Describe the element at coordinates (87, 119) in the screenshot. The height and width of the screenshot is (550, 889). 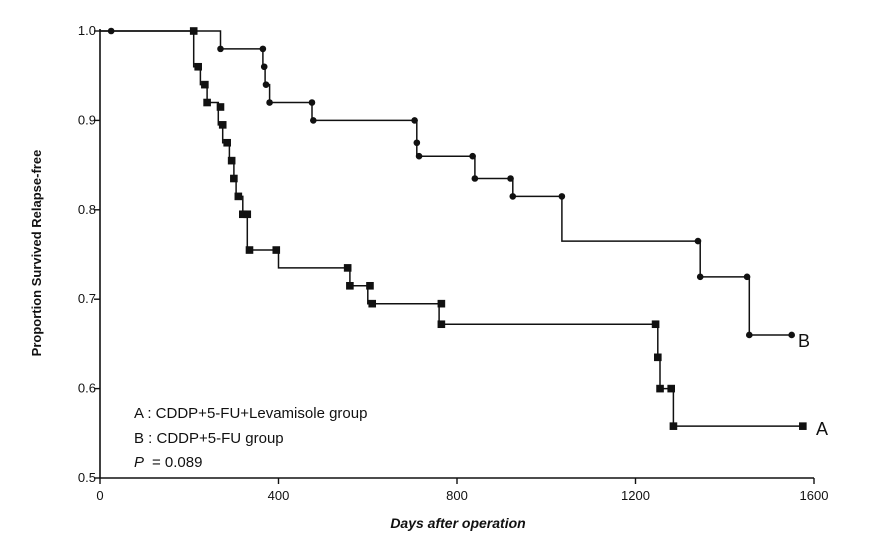
I see `y-tick-label: 0.9` at that location.